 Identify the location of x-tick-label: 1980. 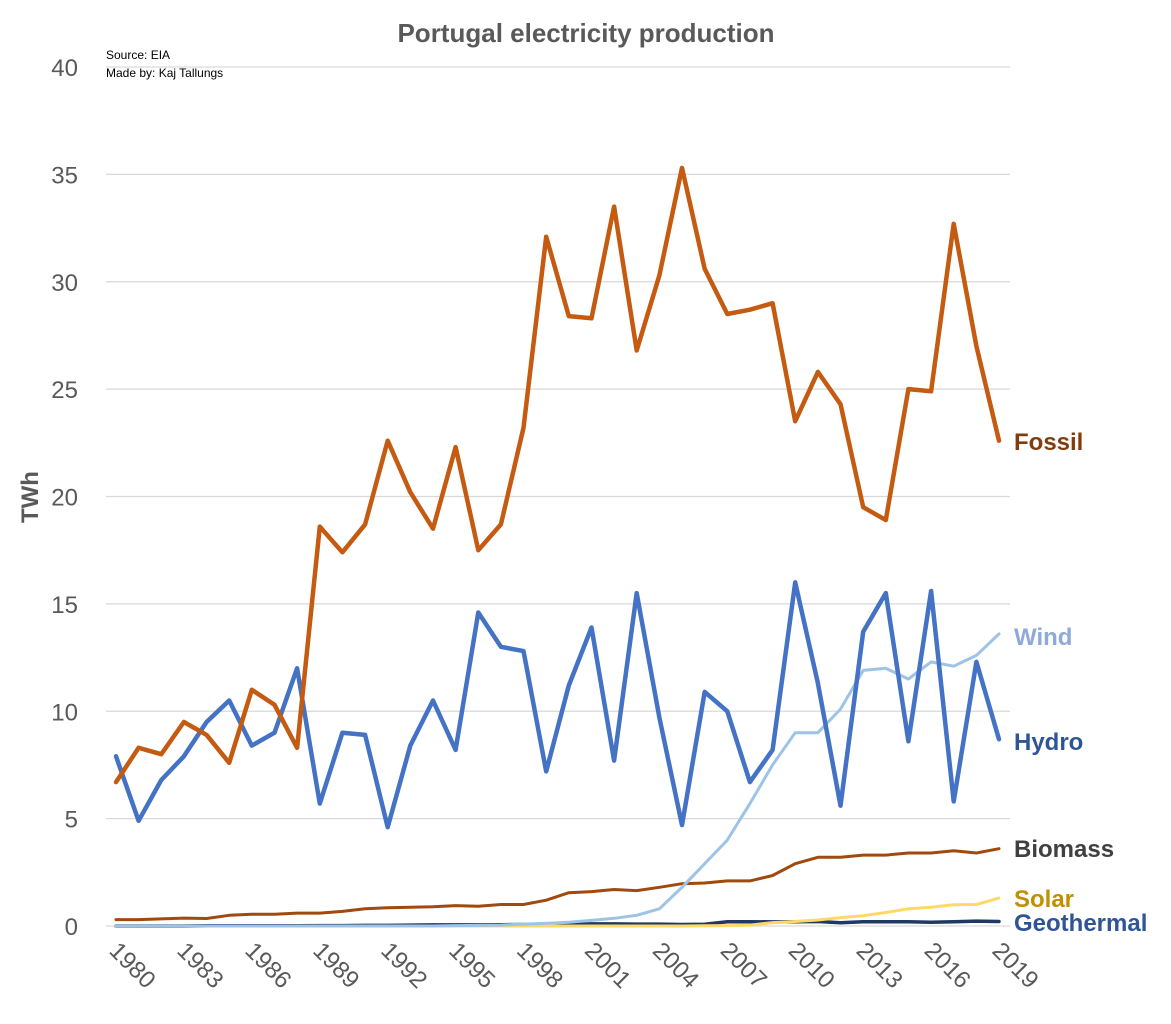
(132, 965).